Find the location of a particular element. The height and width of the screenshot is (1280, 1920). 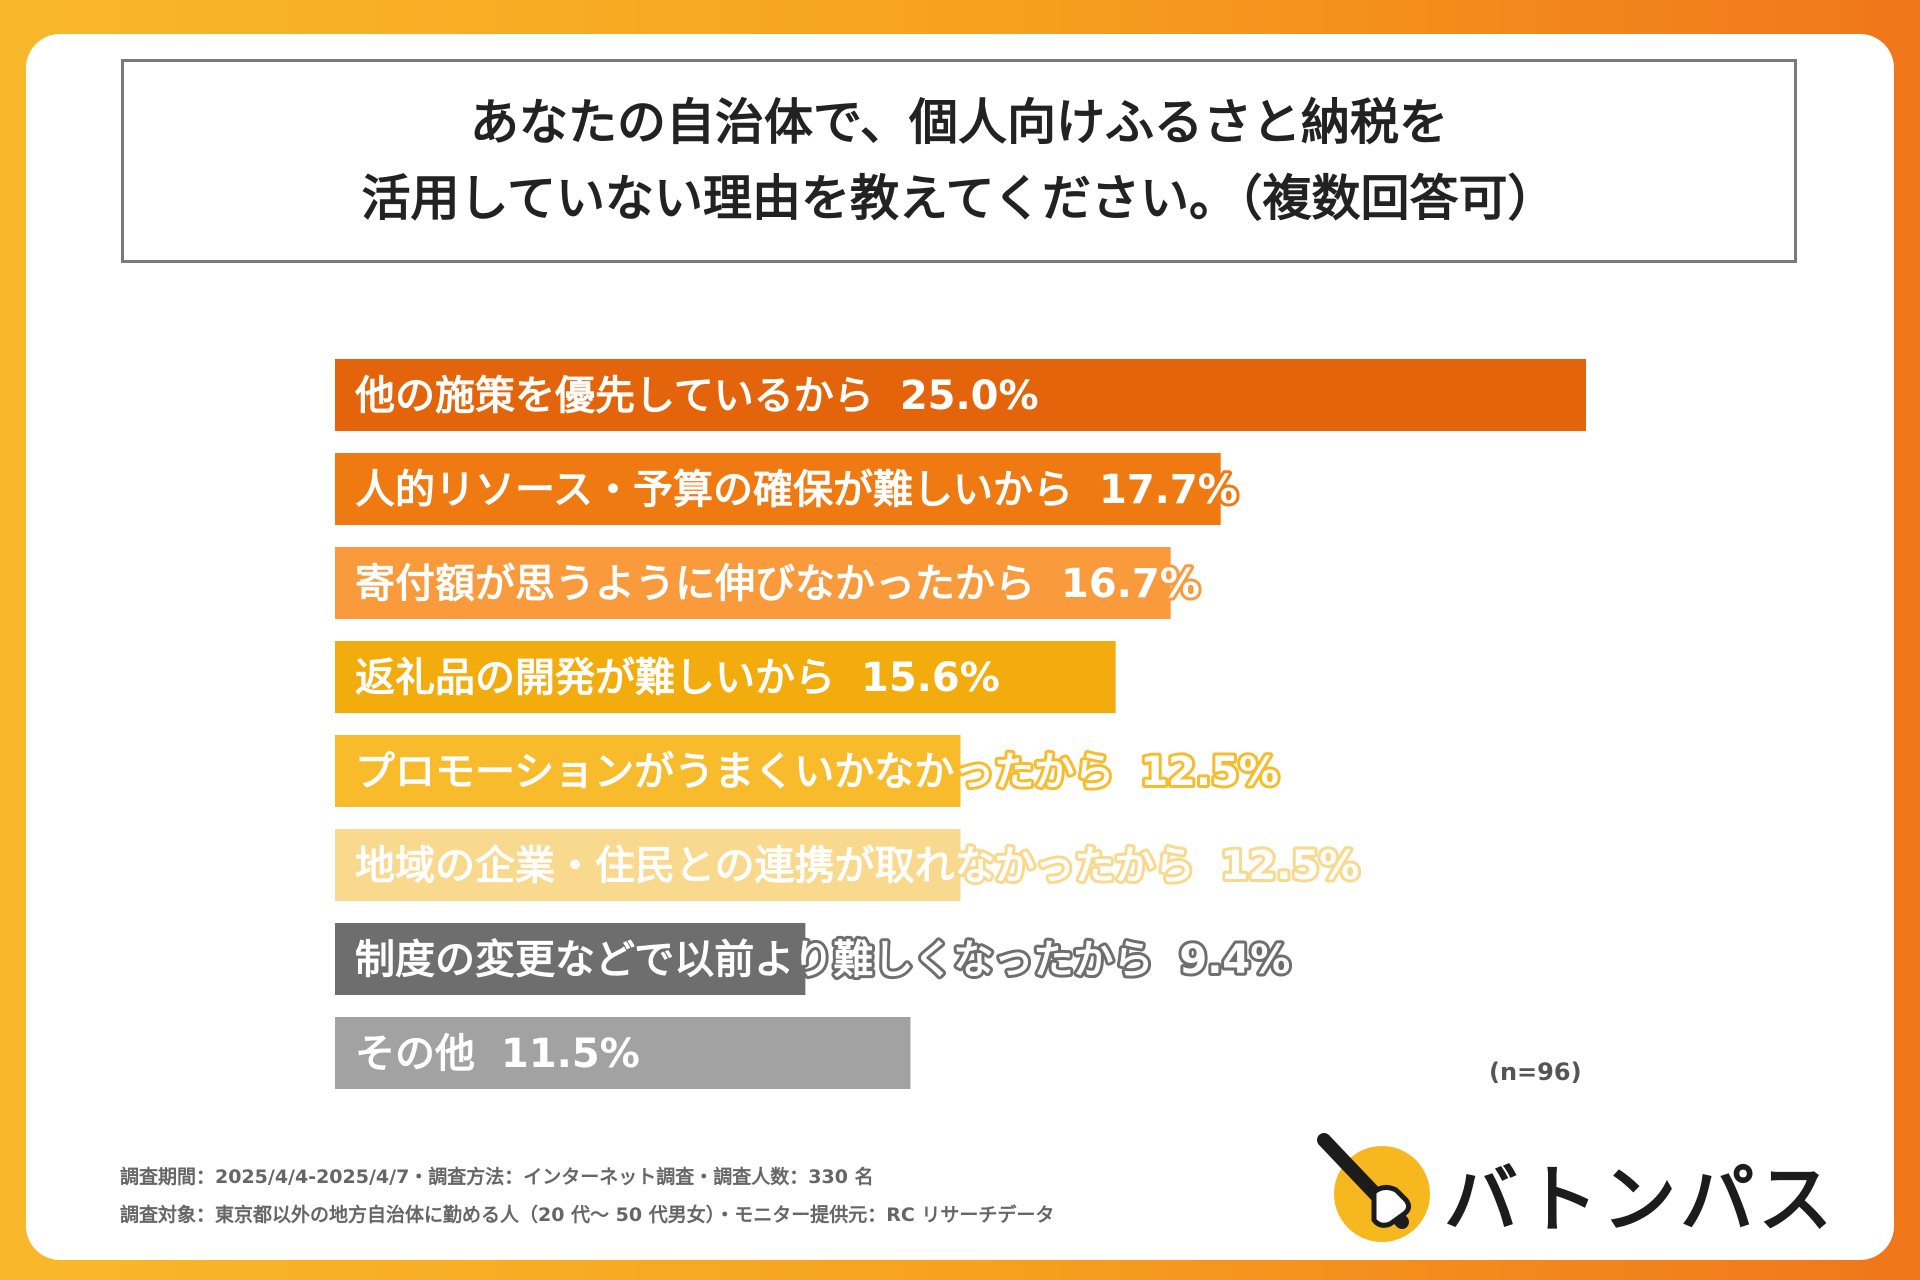

bar-label-4: 返礼品の開発が難しいから 15.6% is located at coordinates (677, 678).